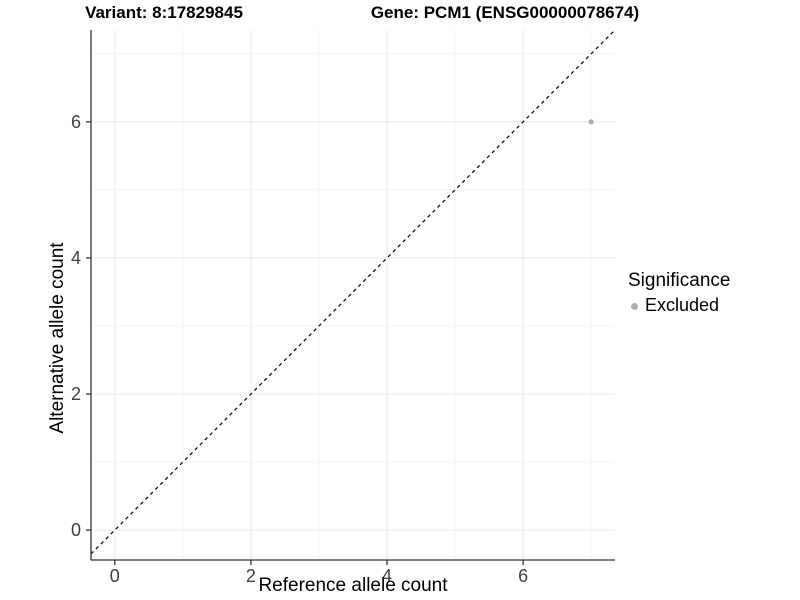 Image resolution: width=800 pixels, height=600 pixels. Describe the element at coordinates (634, 306) in the screenshot. I see `legend-point-icon` at that location.